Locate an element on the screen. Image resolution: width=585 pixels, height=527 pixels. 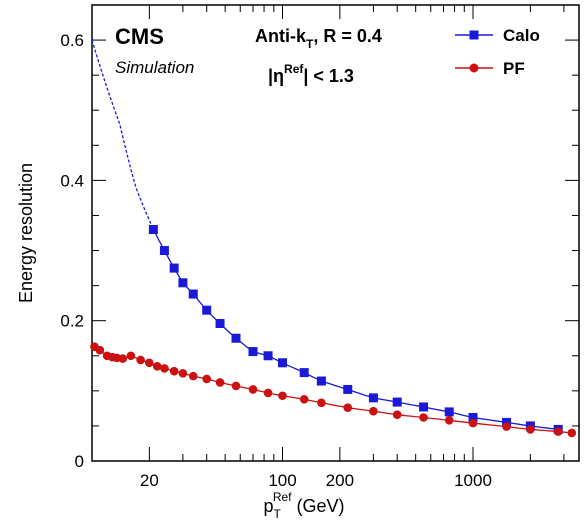
x-axis-title: pT Ref (GeV) is located at coordinates (303, 505).